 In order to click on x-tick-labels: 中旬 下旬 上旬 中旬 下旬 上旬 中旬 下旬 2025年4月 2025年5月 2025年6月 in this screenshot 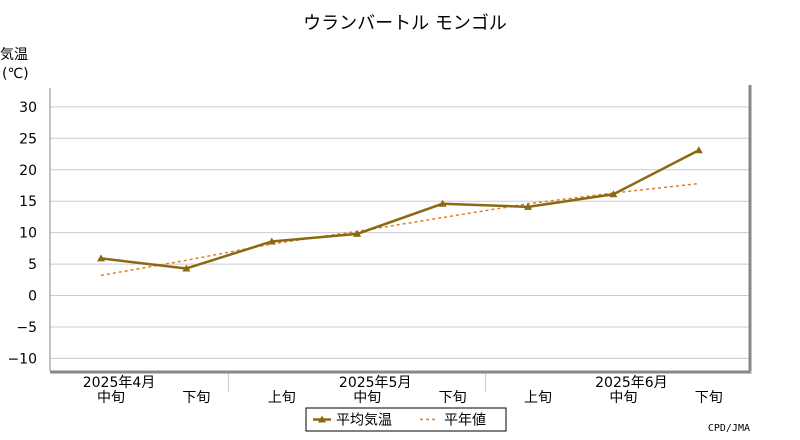, I will do `click(403, 390)`.